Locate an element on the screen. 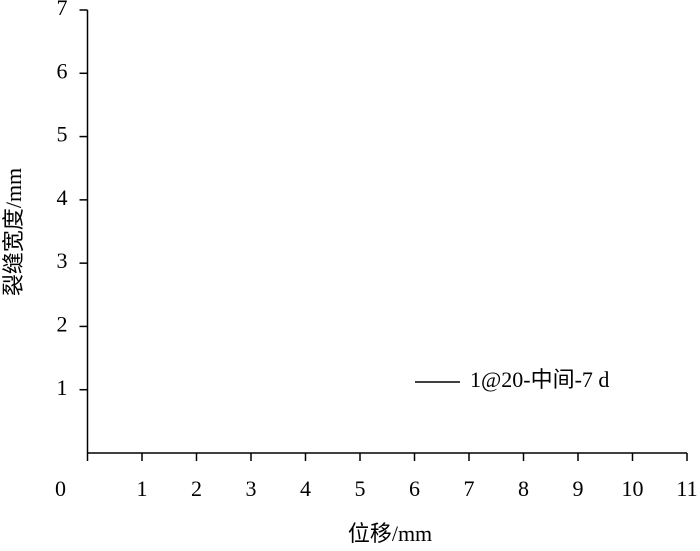 The image size is (700, 551). y-tick-label: 6 is located at coordinates (62, 70).